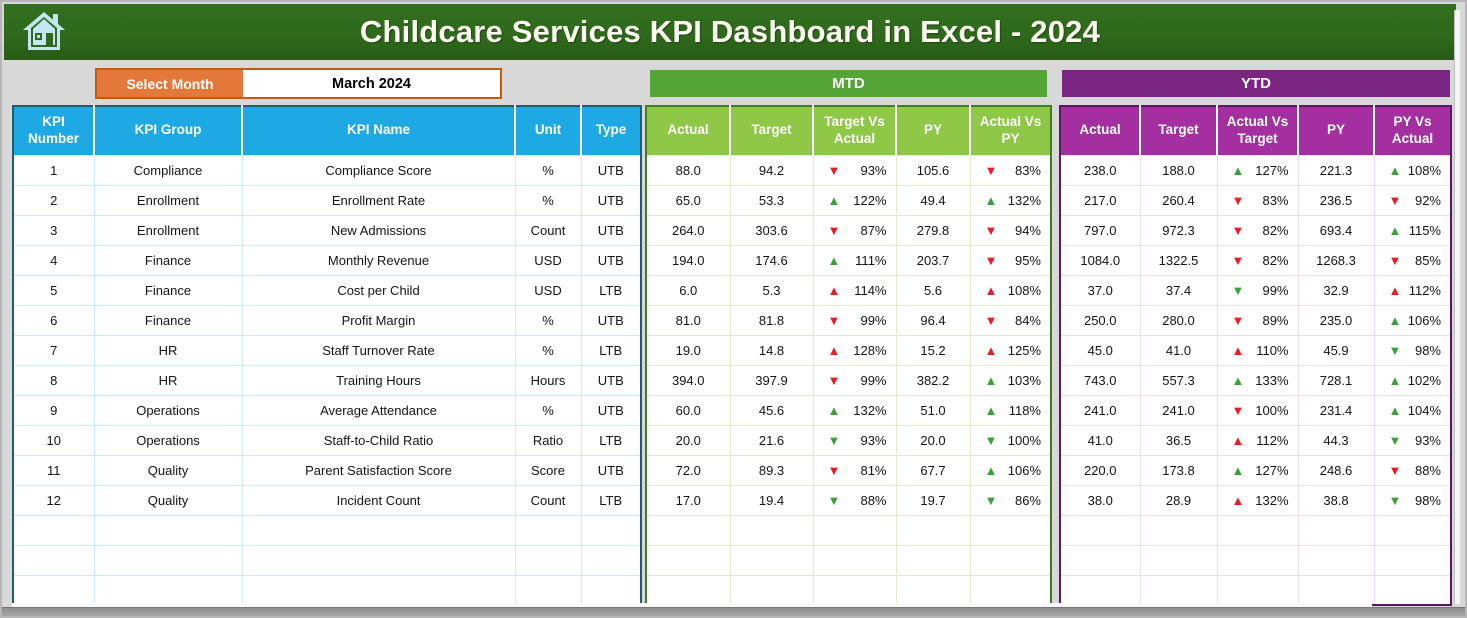 The width and height of the screenshot is (1467, 618). What do you see at coordinates (53, 410) in the screenshot?
I see `kpi-number-cell: 9` at bounding box center [53, 410].